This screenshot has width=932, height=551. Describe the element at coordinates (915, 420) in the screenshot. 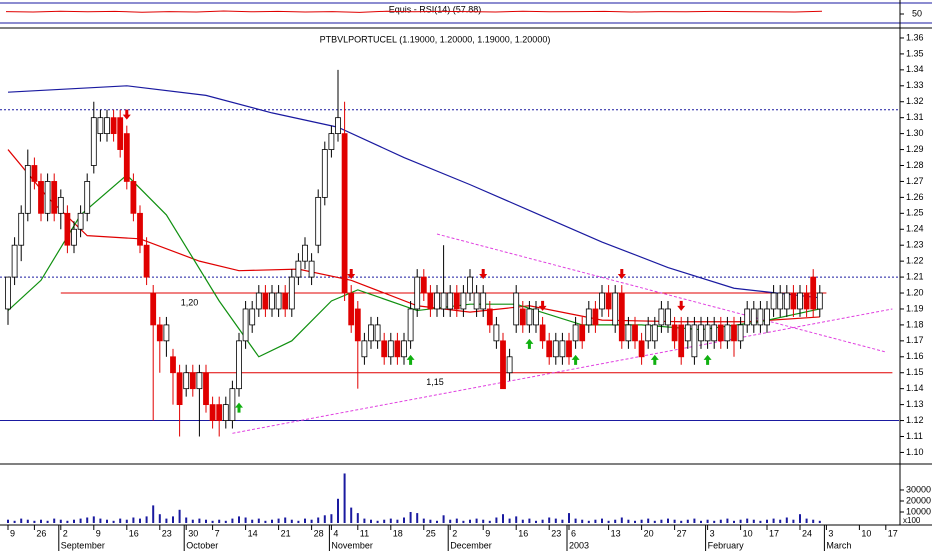

I see `y-tick-label: 1.12` at that location.